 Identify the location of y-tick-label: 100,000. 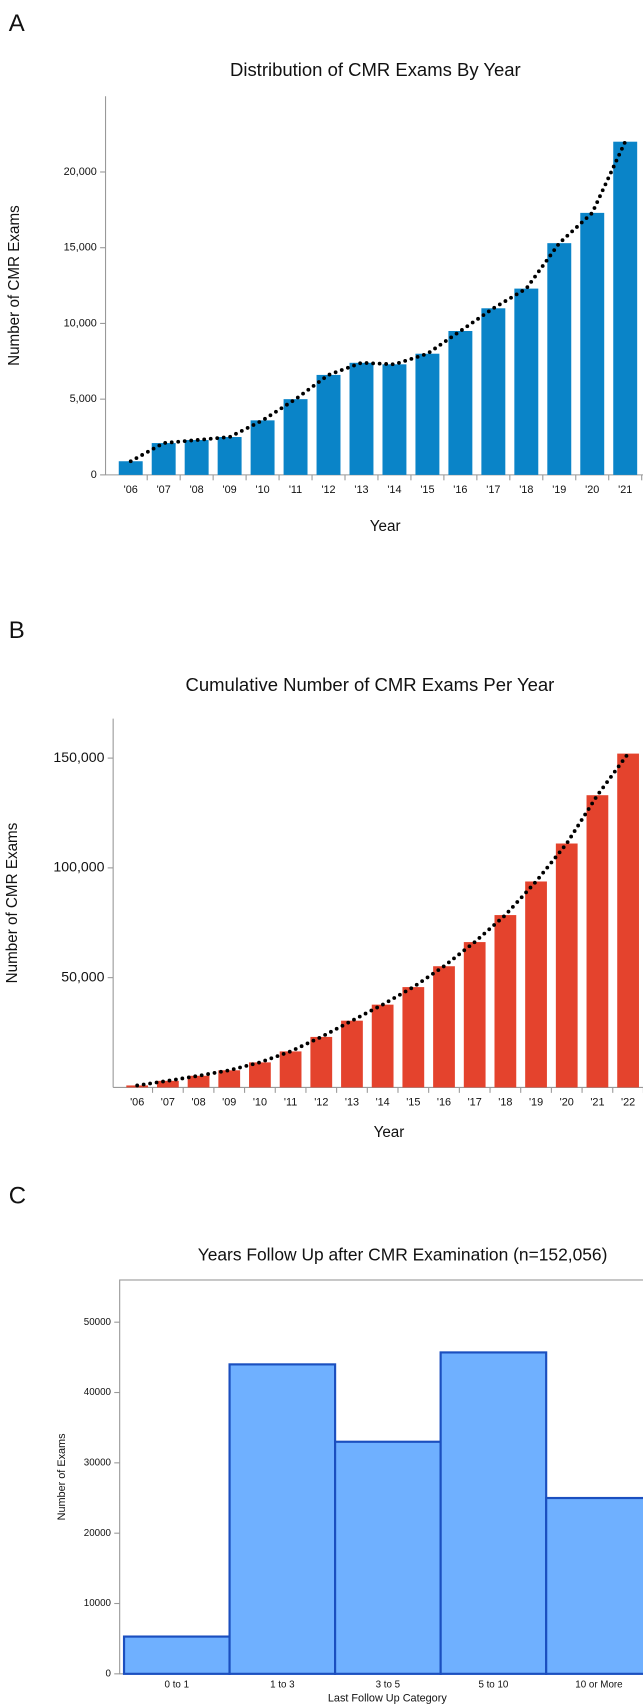
(78, 867).